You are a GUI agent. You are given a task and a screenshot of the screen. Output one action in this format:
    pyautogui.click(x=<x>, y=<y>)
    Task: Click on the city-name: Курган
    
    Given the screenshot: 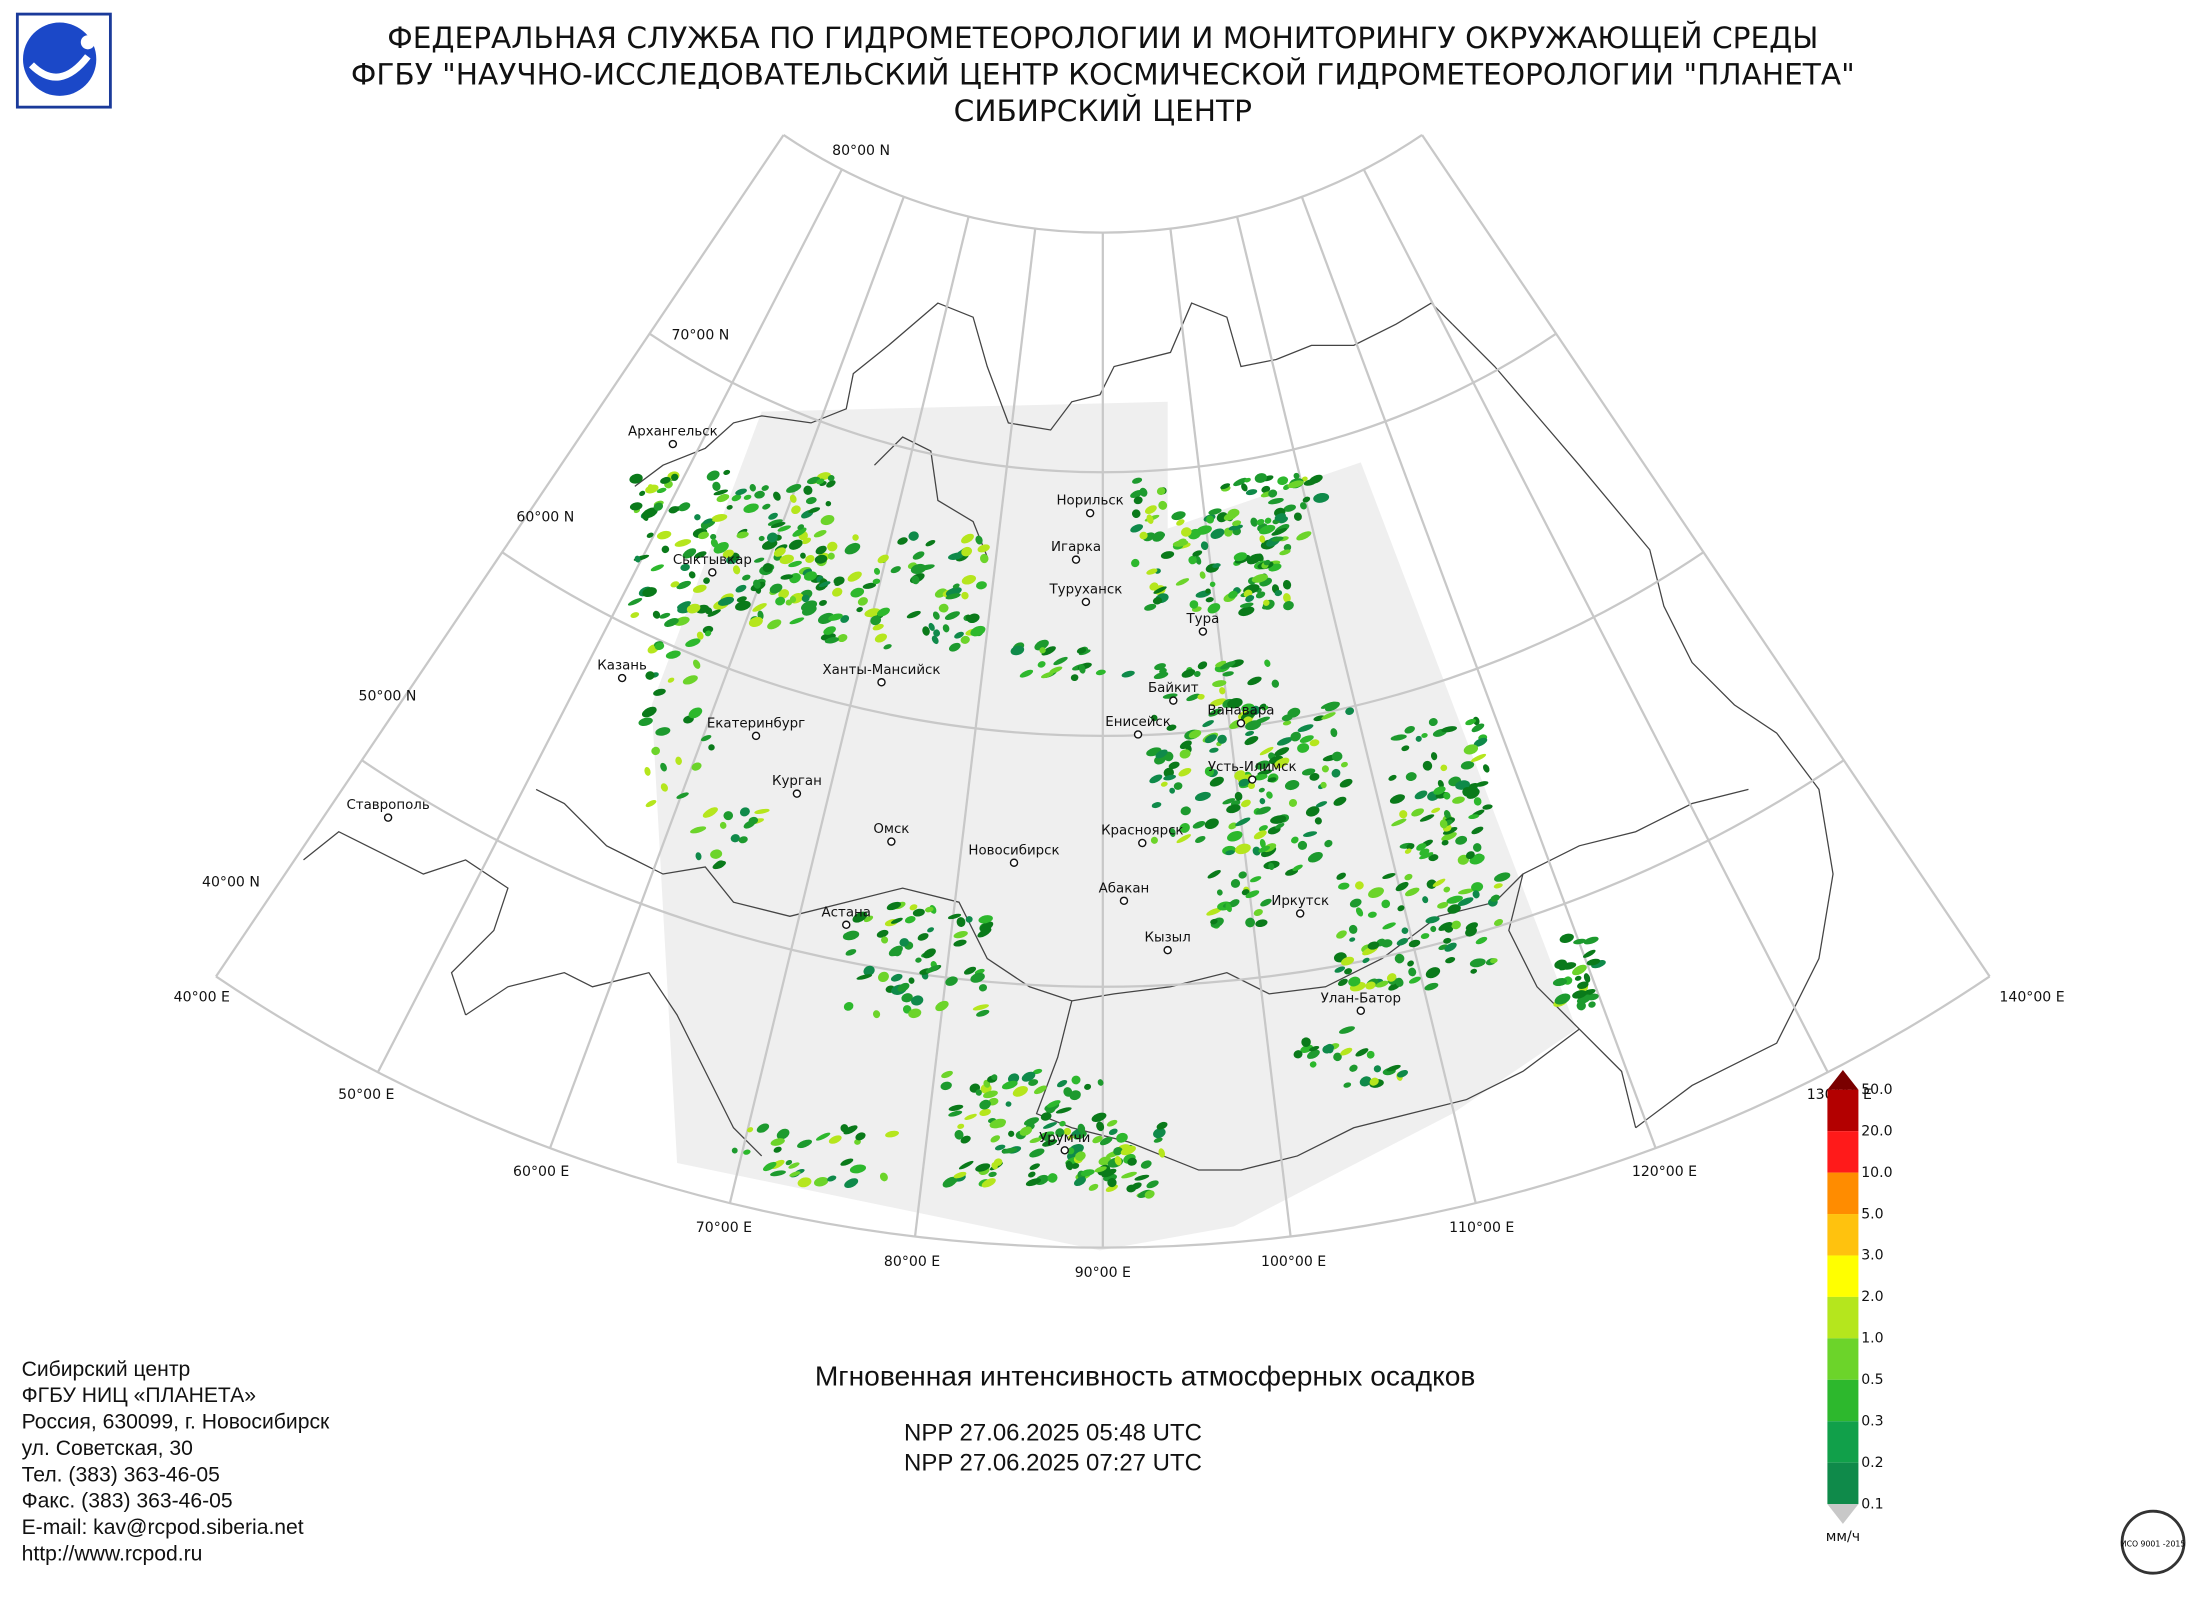 What is the action you would take?
    pyautogui.click(x=797, y=781)
    